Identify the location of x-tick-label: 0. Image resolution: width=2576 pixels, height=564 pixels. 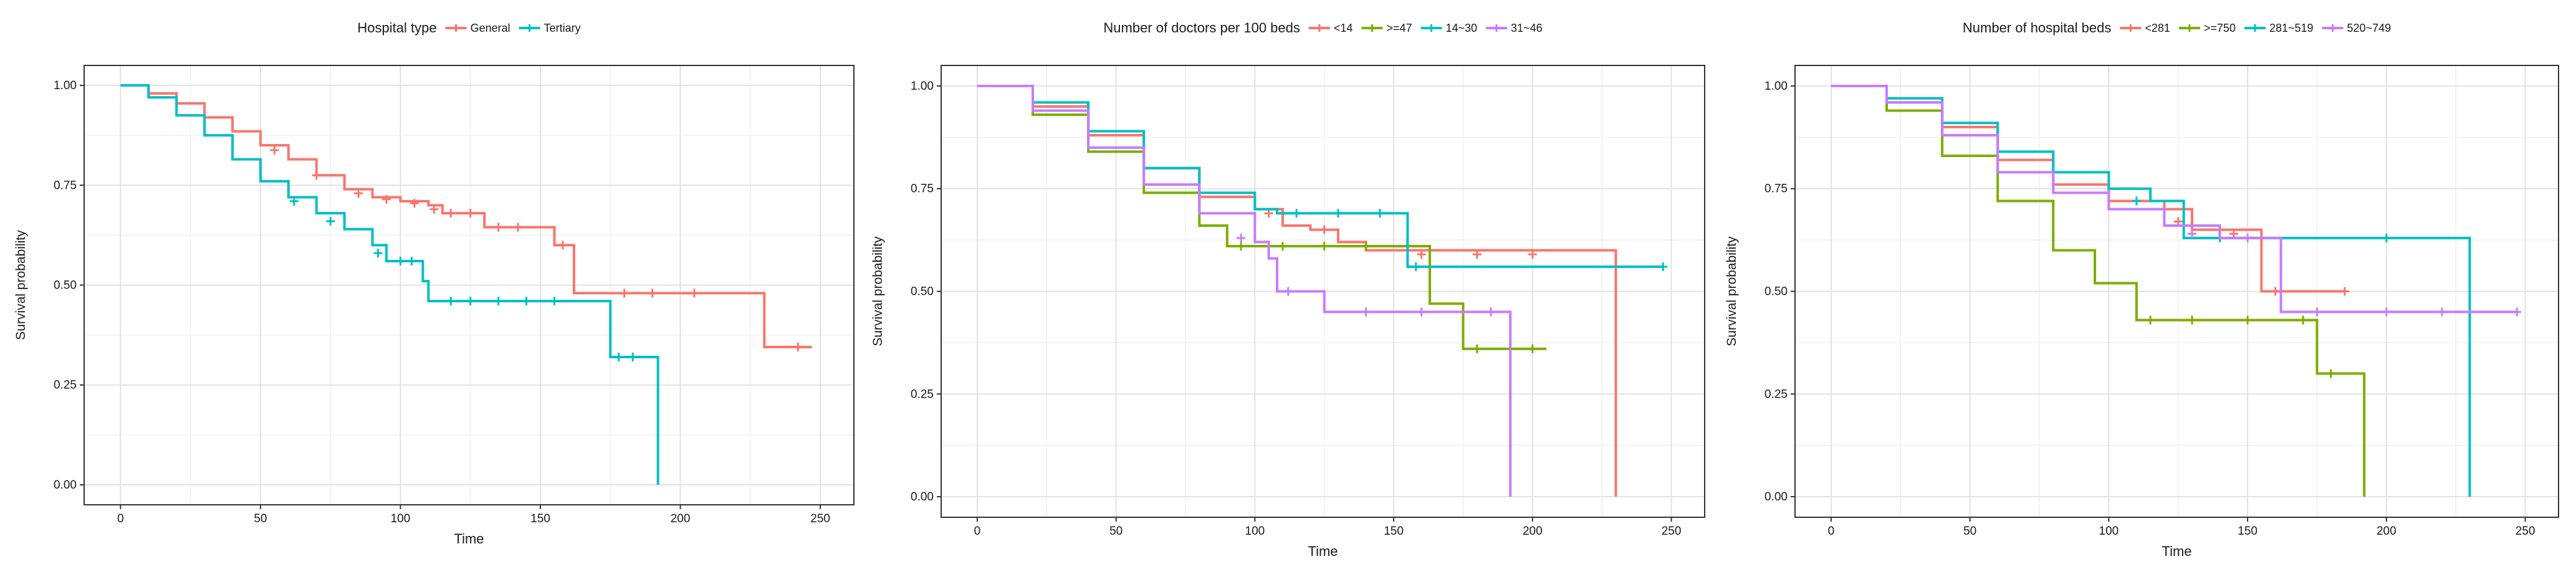
(1831, 532).